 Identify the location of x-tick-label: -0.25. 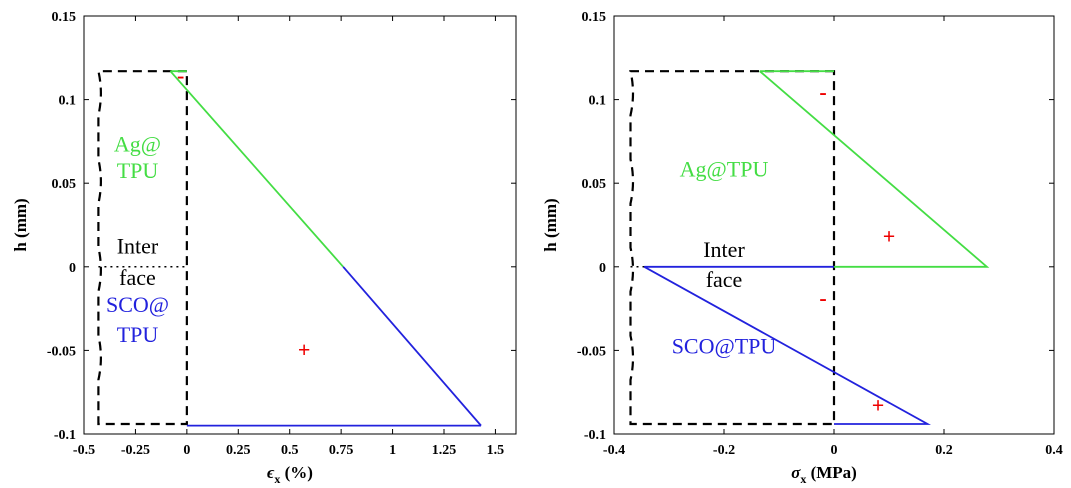
(135, 450).